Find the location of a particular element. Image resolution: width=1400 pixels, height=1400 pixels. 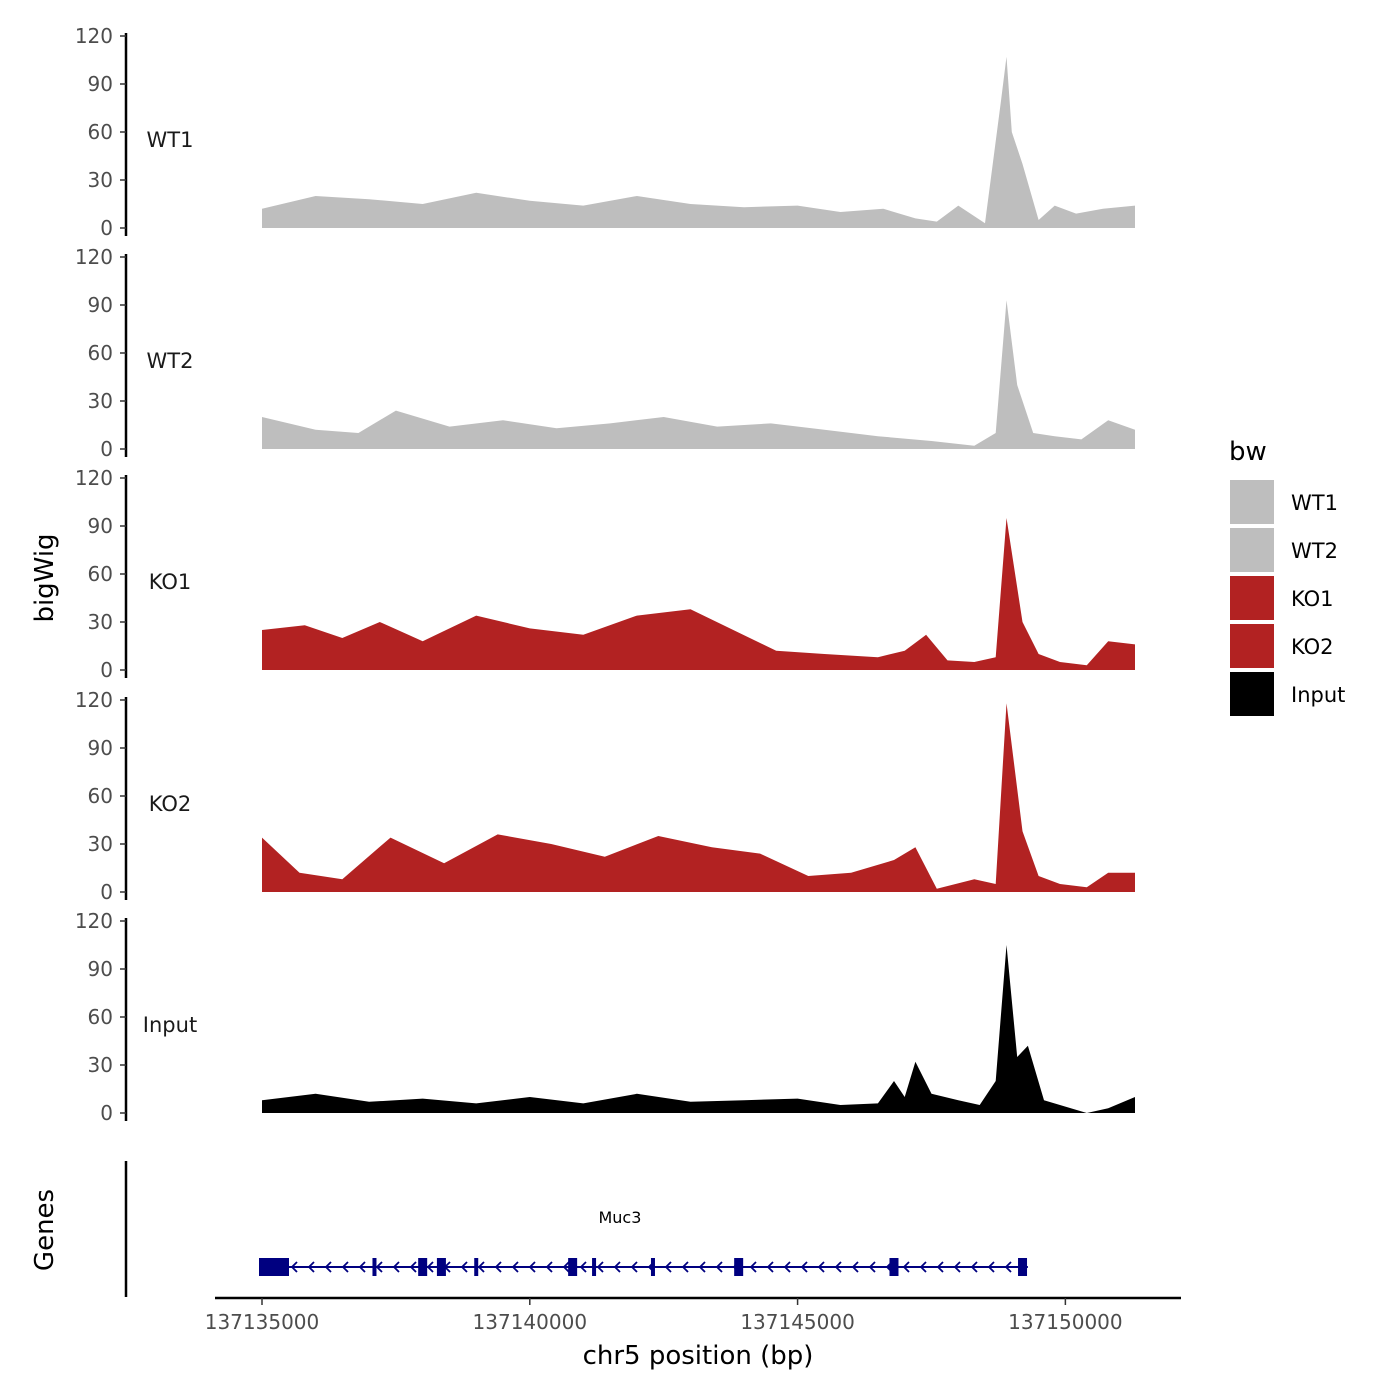

track-panel-ko1: 0 30 60 90 120 KO1 is located at coordinates (605, 574).